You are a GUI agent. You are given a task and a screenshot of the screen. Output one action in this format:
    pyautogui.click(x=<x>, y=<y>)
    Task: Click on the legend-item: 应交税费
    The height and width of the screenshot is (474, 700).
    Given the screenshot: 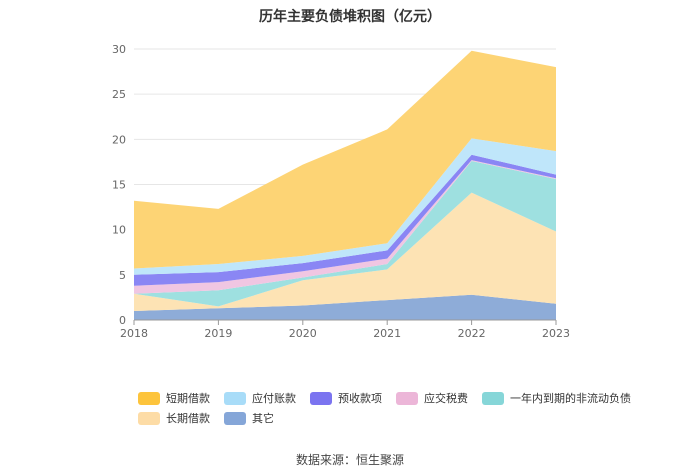 What is the action you would take?
    pyautogui.click(x=432, y=398)
    